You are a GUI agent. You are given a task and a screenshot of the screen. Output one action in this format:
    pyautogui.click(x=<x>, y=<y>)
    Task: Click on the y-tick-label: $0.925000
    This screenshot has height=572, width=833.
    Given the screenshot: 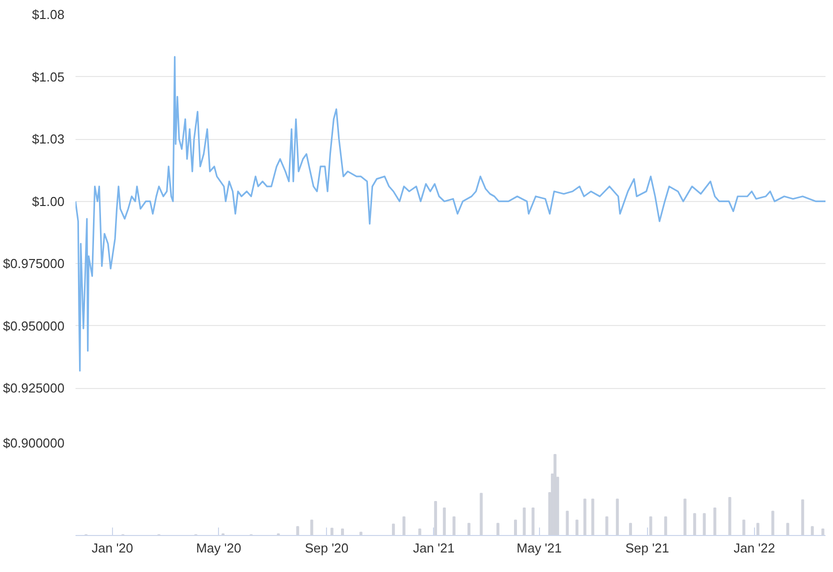 What is the action you would take?
    pyautogui.click(x=33, y=388)
    